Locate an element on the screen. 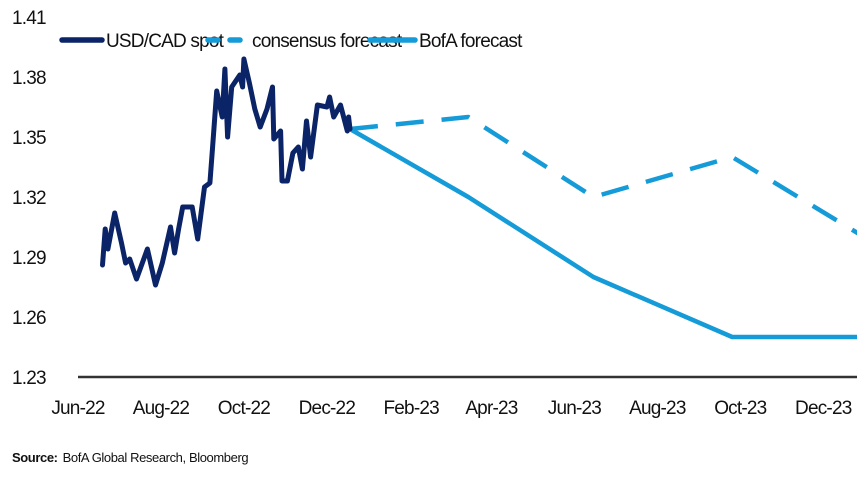  y-tick-label: 1.29 is located at coordinates (29, 258).